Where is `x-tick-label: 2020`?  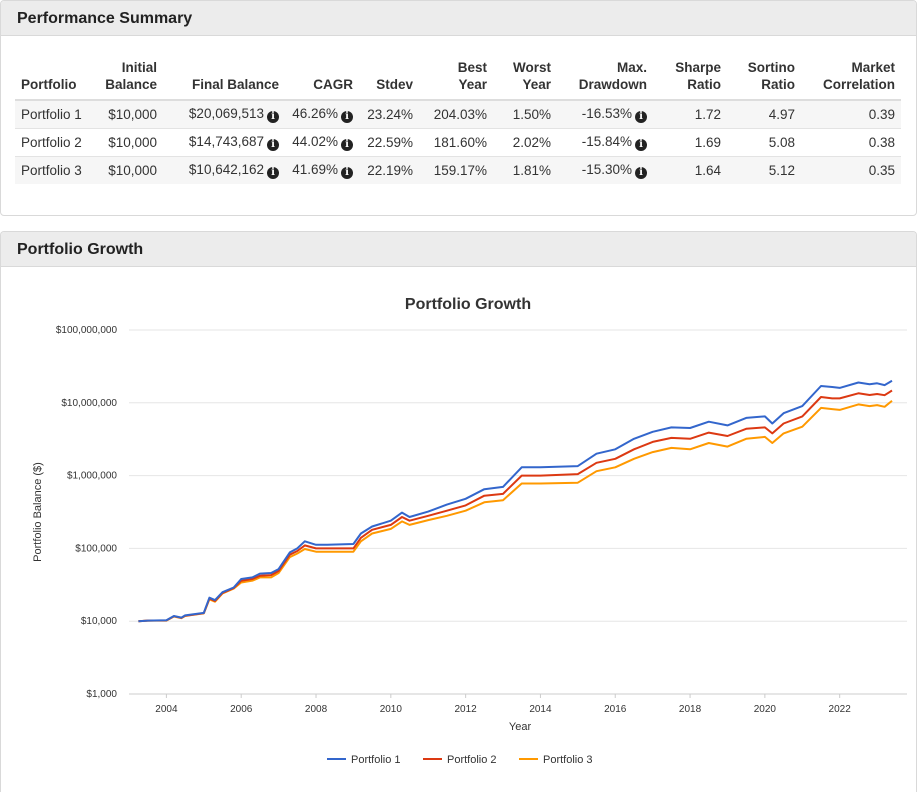 x-tick-label: 2020 is located at coordinates (765, 709).